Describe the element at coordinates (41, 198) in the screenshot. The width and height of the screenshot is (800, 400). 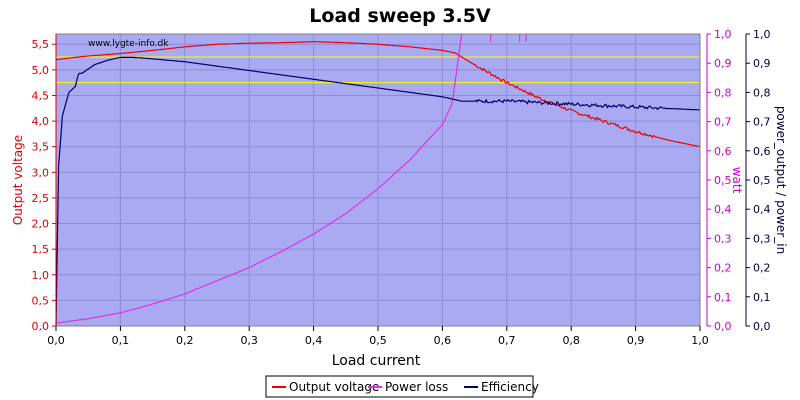
I see `left-tick-label-5: 2,5` at that location.